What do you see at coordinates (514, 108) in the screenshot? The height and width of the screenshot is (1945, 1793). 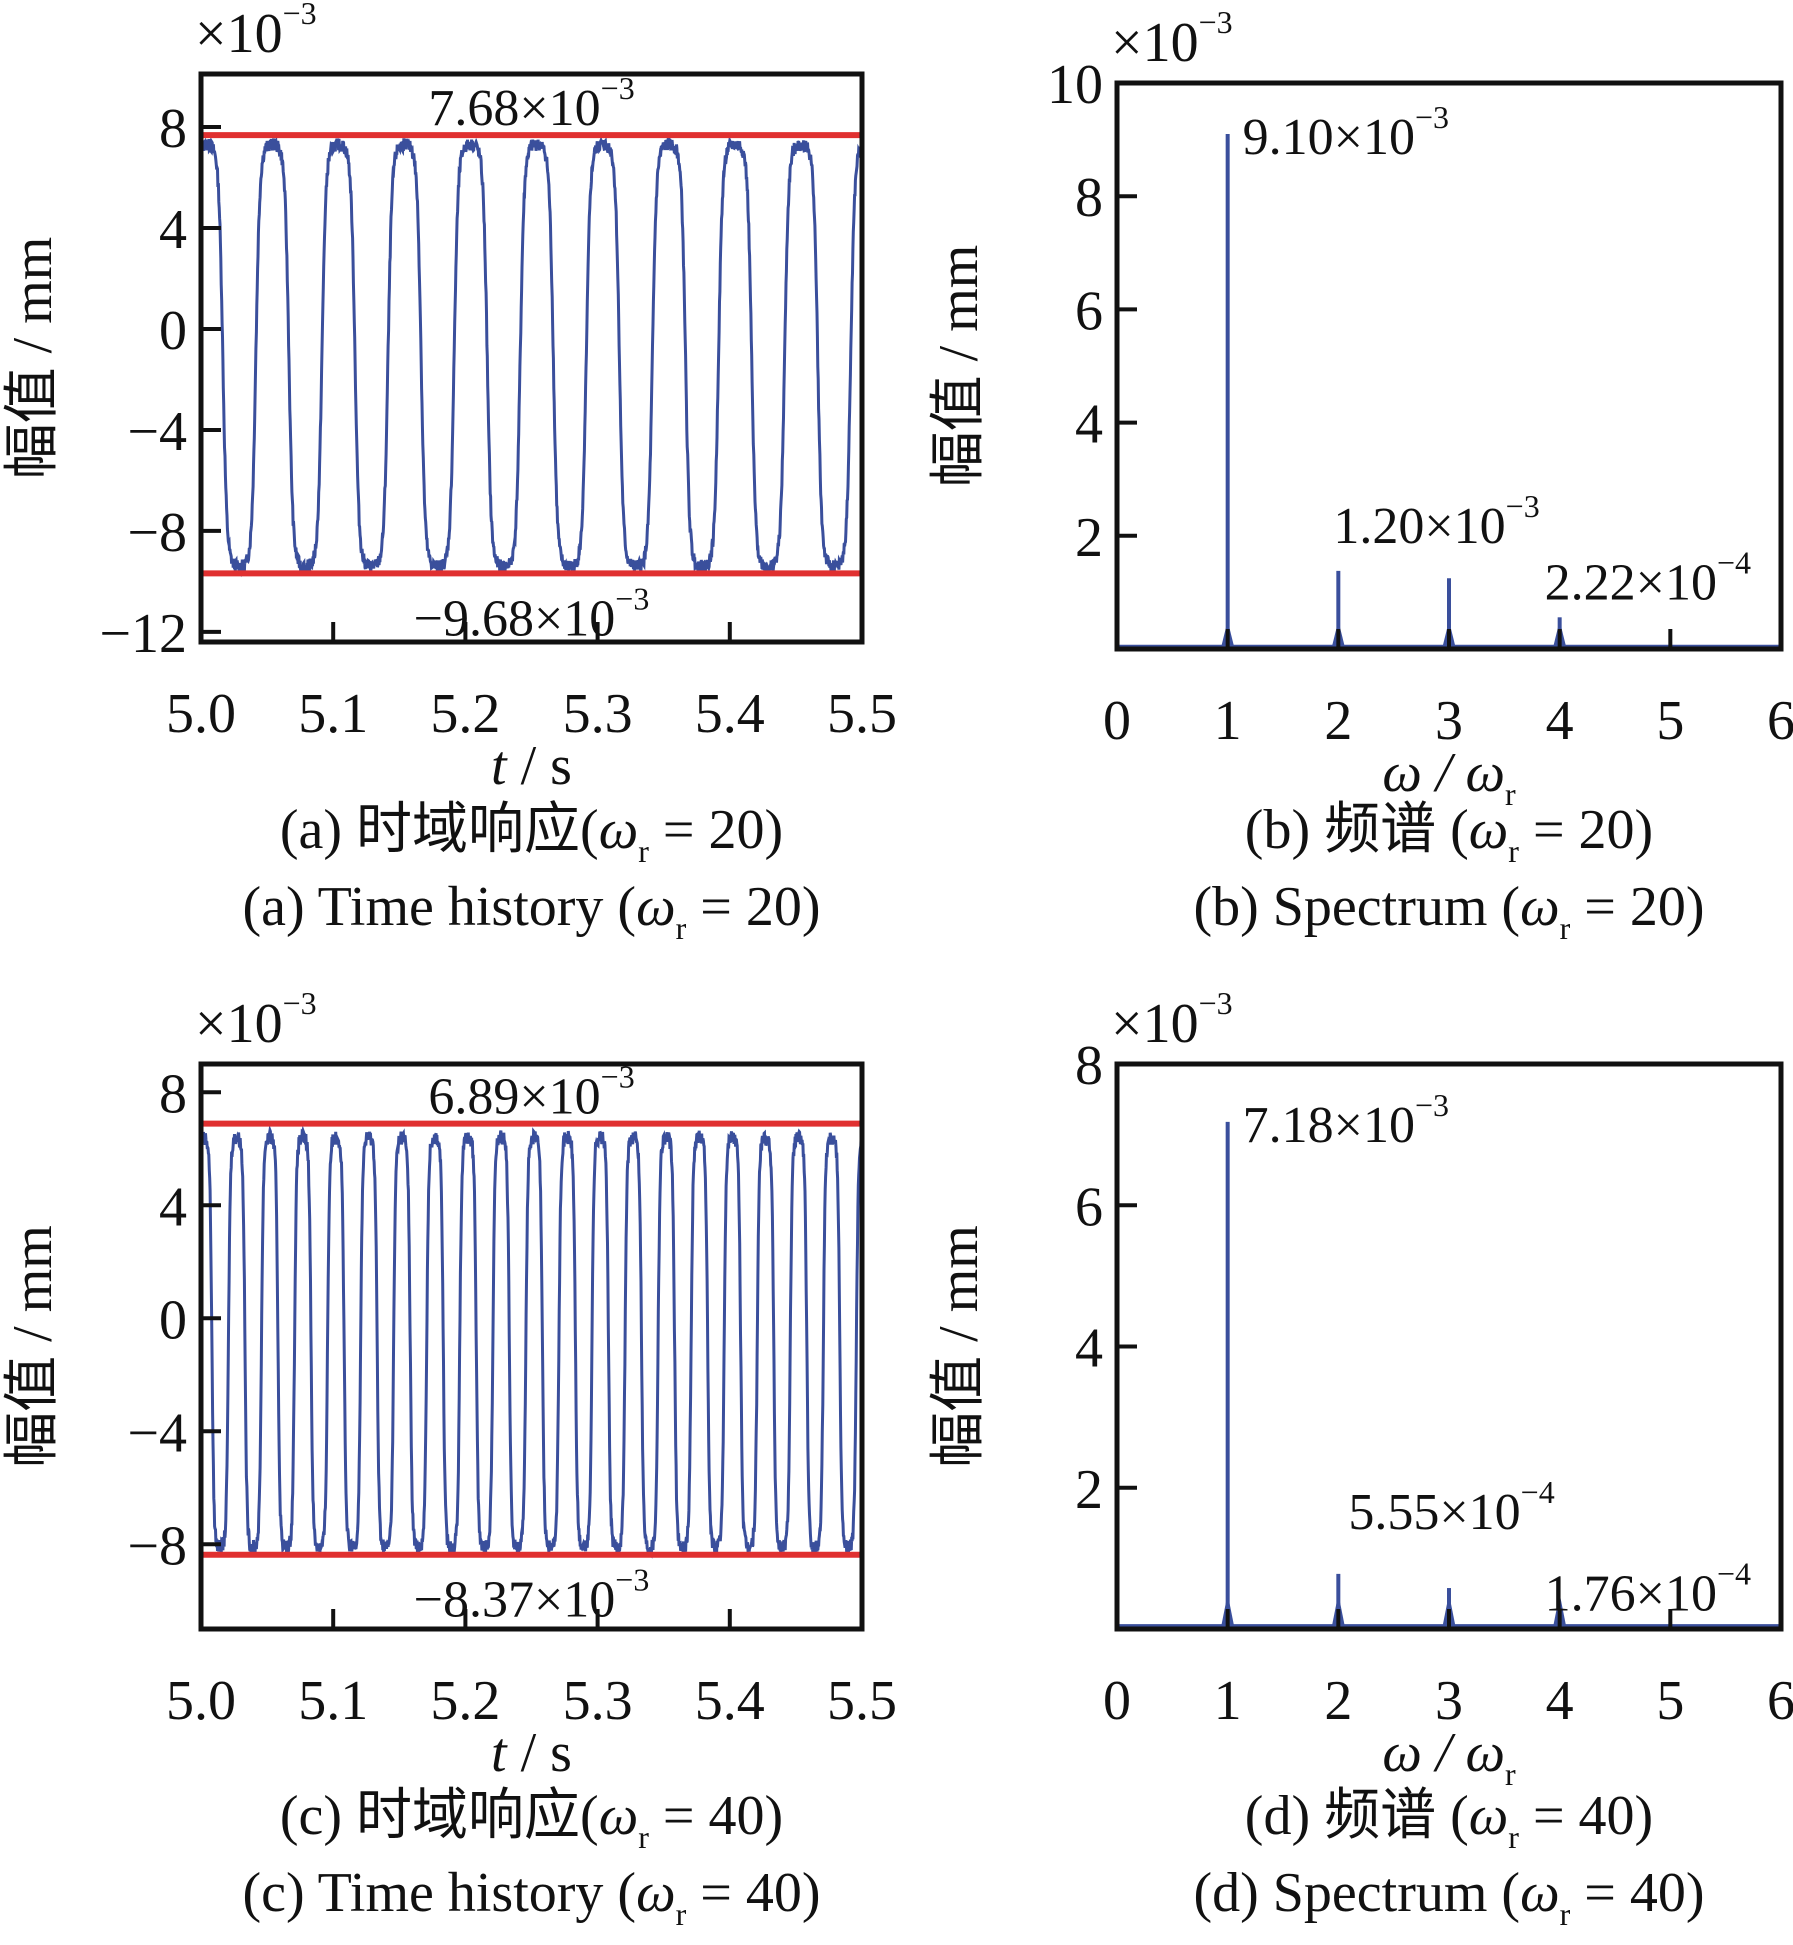 I see `label-base: 7.68×10` at bounding box center [514, 108].